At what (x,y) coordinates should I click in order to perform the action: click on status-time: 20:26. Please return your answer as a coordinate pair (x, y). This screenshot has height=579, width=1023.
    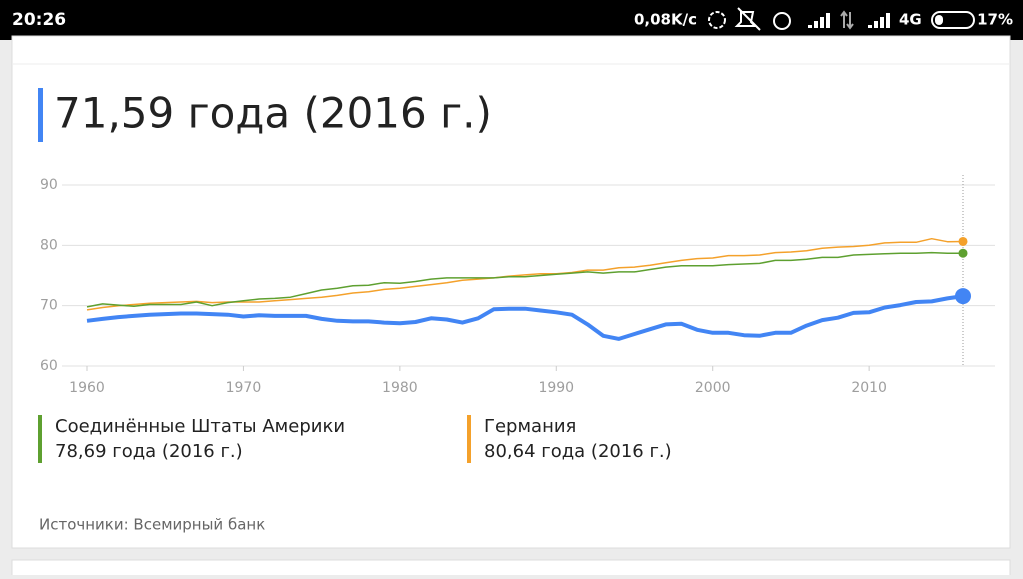
    Looking at the image, I should click on (39, 20).